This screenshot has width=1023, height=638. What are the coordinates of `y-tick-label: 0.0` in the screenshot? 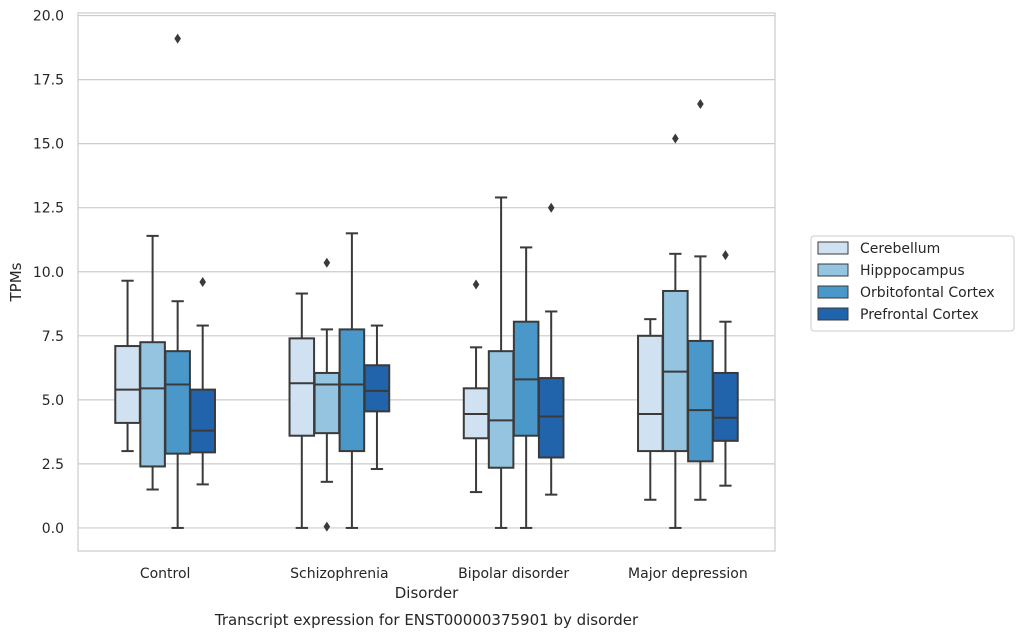 It's located at (53, 529).